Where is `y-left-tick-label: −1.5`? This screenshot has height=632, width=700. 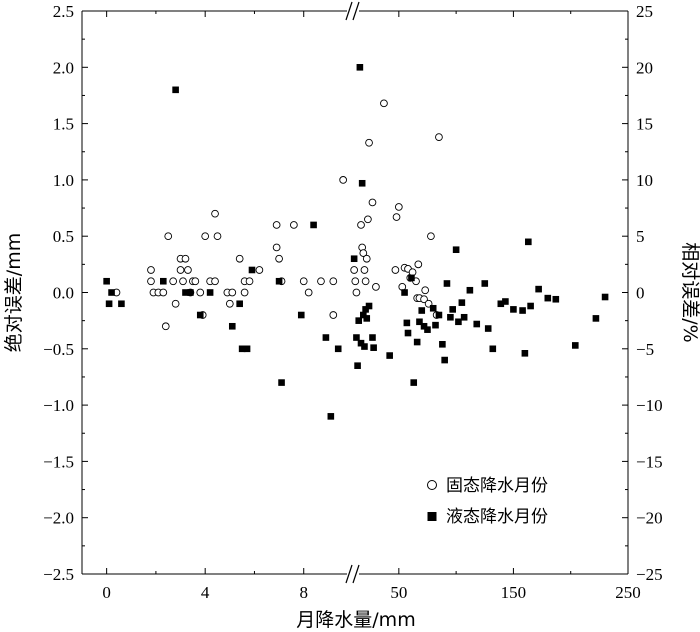
y-left-tick-label: −1.5 is located at coordinates (58, 461).